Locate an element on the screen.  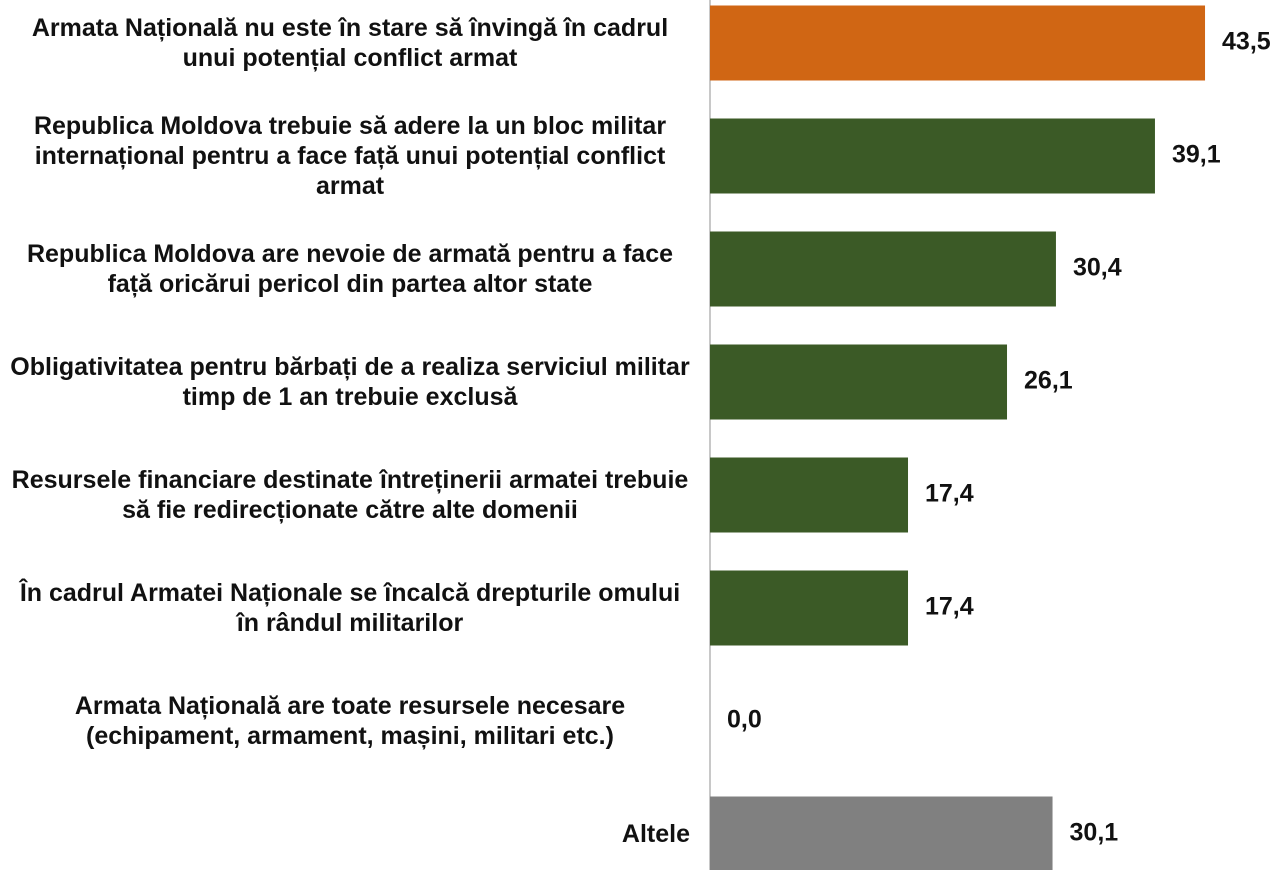
value-label: 0,0 is located at coordinates (744, 720).